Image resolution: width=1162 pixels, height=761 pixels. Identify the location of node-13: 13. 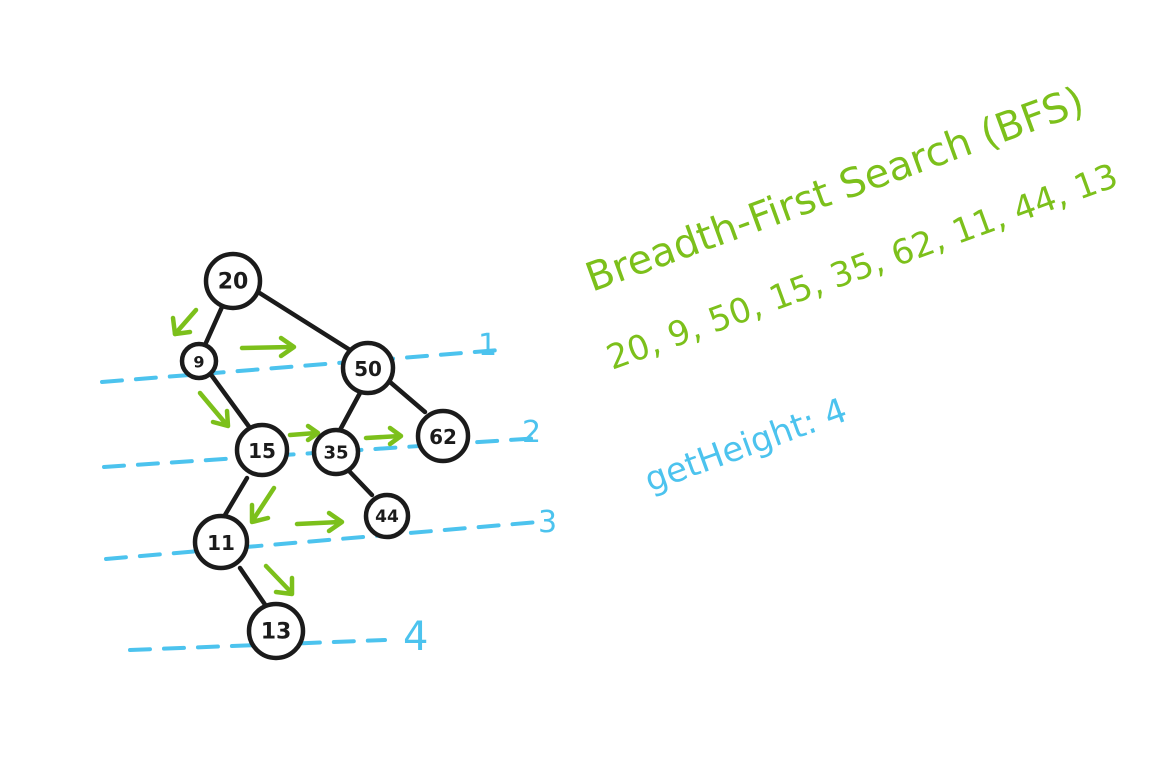
(276, 631).